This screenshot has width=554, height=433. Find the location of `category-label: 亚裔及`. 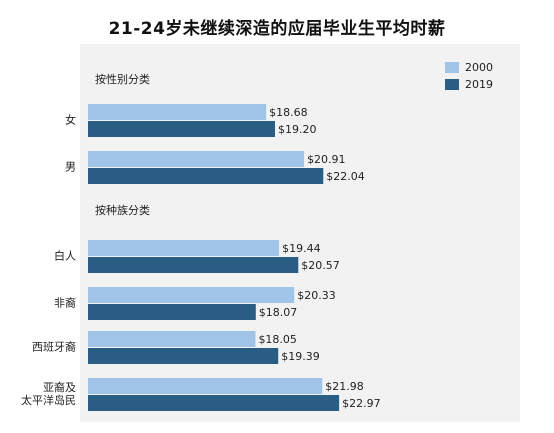

category-label: 亚裔及 is located at coordinates (59, 387).